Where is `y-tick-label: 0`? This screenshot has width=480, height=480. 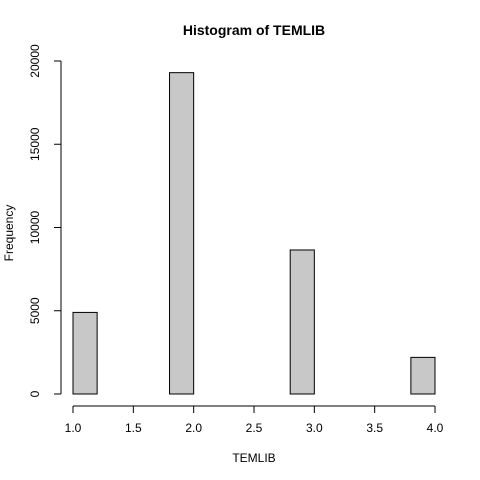
y-tick-label: 0 is located at coordinates (35, 393).